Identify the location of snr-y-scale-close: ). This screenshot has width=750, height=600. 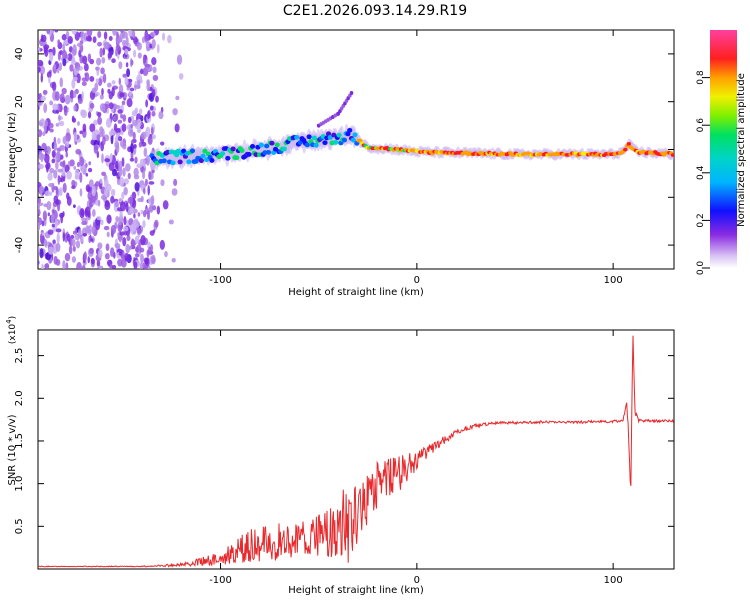
(13, 318).